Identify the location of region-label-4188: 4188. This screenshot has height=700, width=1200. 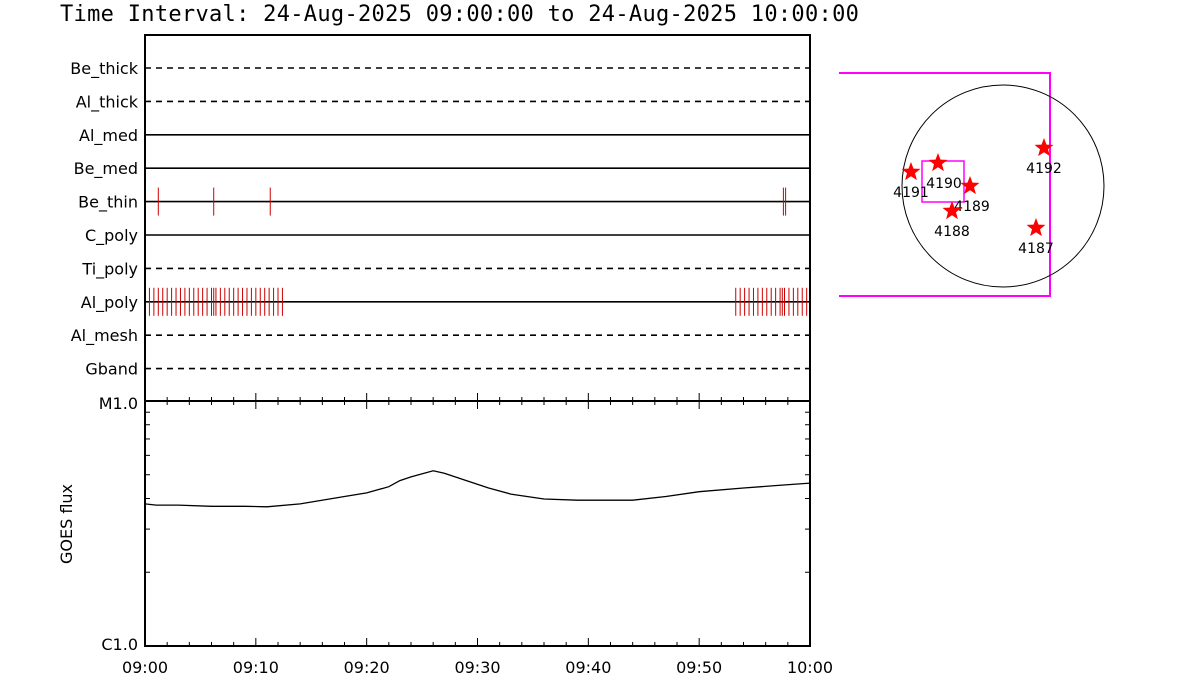
(952, 232).